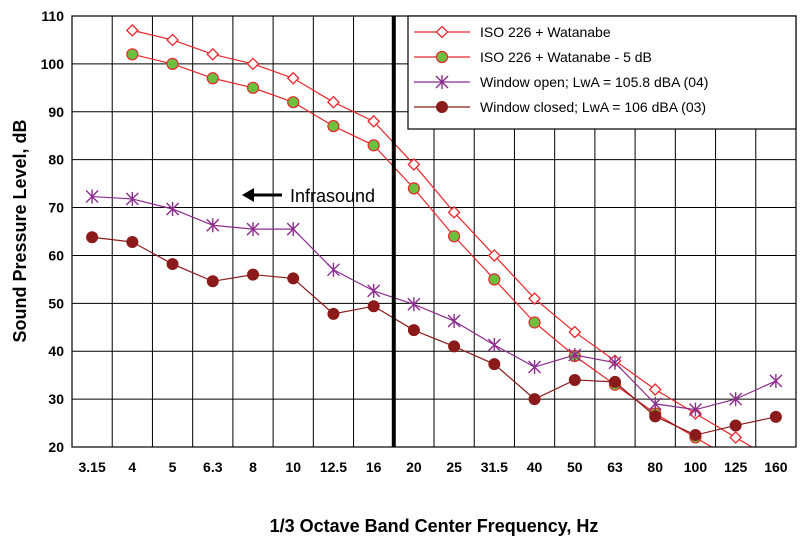 The height and width of the screenshot is (541, 802). What do you see at coordinates (332, 196) in the screenshot?
I see `infrasound-label: Infrasound` at bounding box center [332, 196].